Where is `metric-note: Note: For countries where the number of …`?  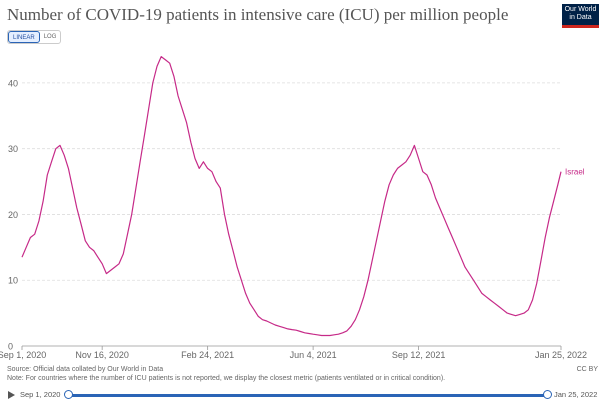
metric-note: Note: For countries where the number of … is located at coordinates (226, 378).